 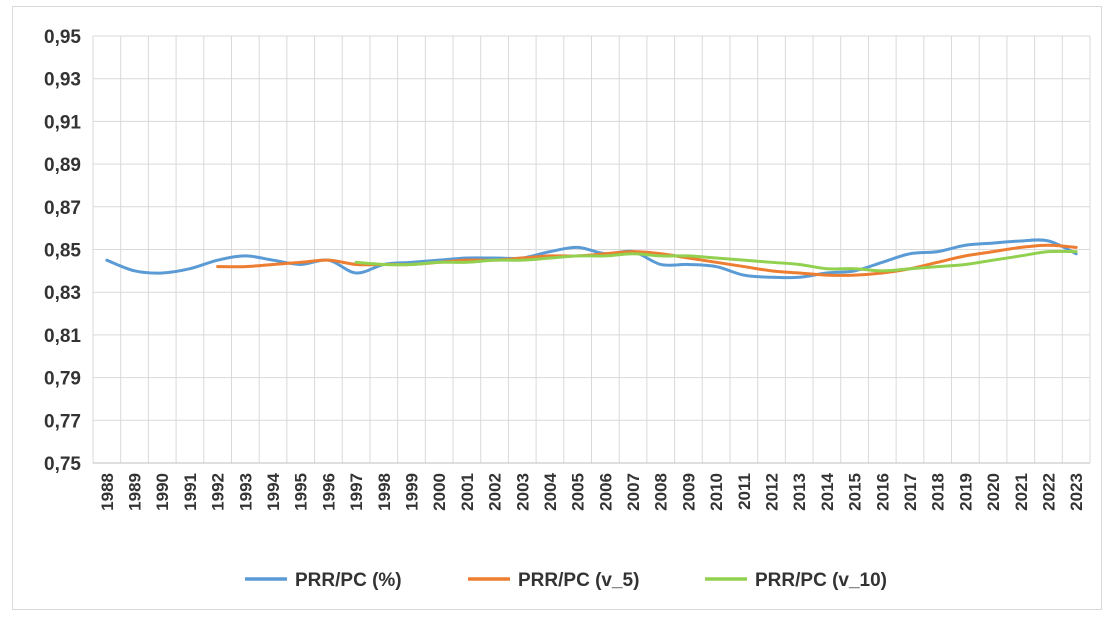 I want to click on x-tick-label: 1998, so click(x=384, y=492).